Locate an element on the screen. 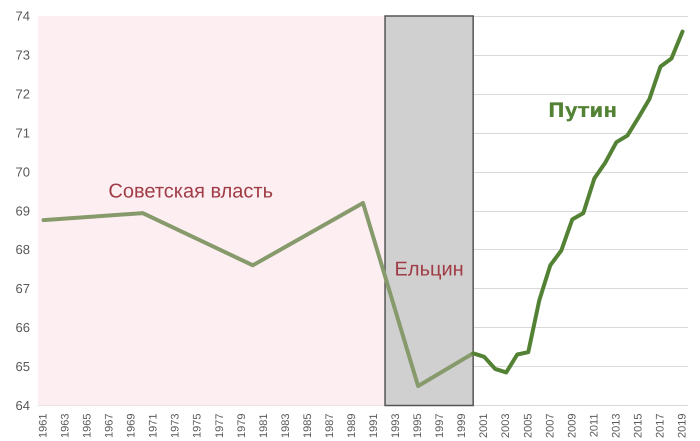 Image resolution: width=700 pixels, height=441 pixels. x-tick-label: 1995 is located at coordinates (418, 426).